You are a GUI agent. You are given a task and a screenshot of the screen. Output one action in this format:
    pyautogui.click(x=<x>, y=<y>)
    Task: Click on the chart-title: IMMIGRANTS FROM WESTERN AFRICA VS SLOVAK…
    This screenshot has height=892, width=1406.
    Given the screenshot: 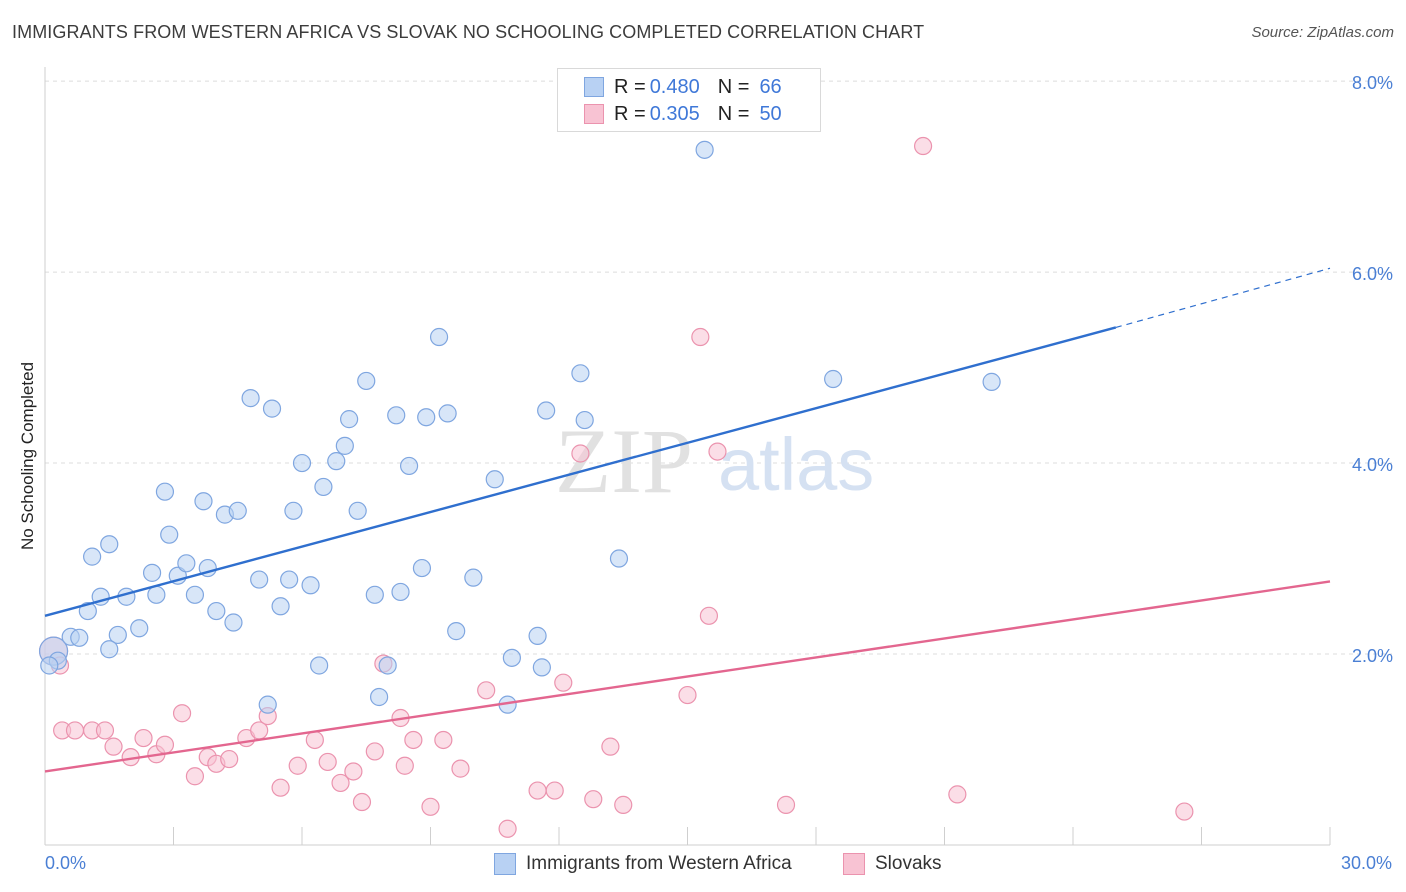 What is the action you would take?
    pyautogui.click(x=468, y=32)
    